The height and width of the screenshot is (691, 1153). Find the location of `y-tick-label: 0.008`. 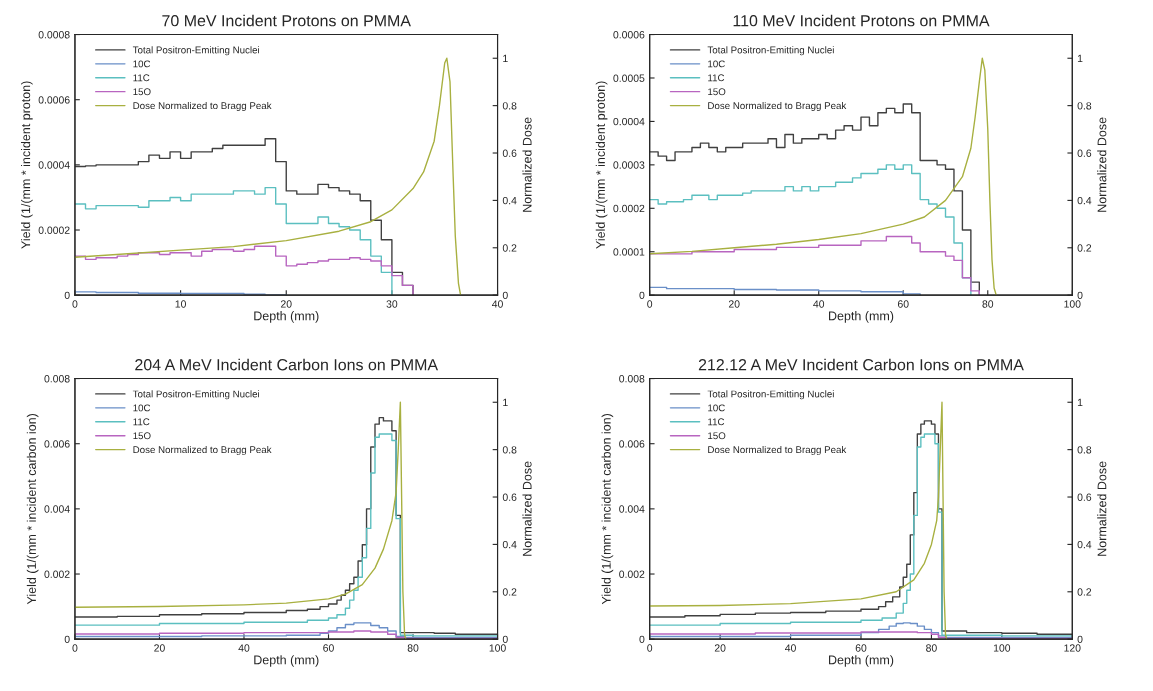

y-tick-label: 0.008 is located at coordinates (57, 379).